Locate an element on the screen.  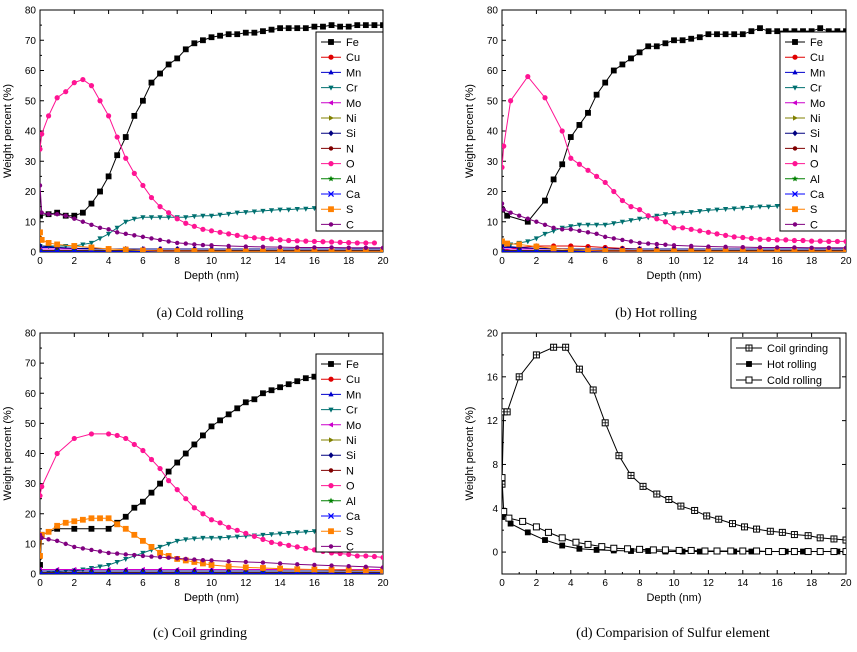
legend-label: Al is located at coordinates (351, 502).